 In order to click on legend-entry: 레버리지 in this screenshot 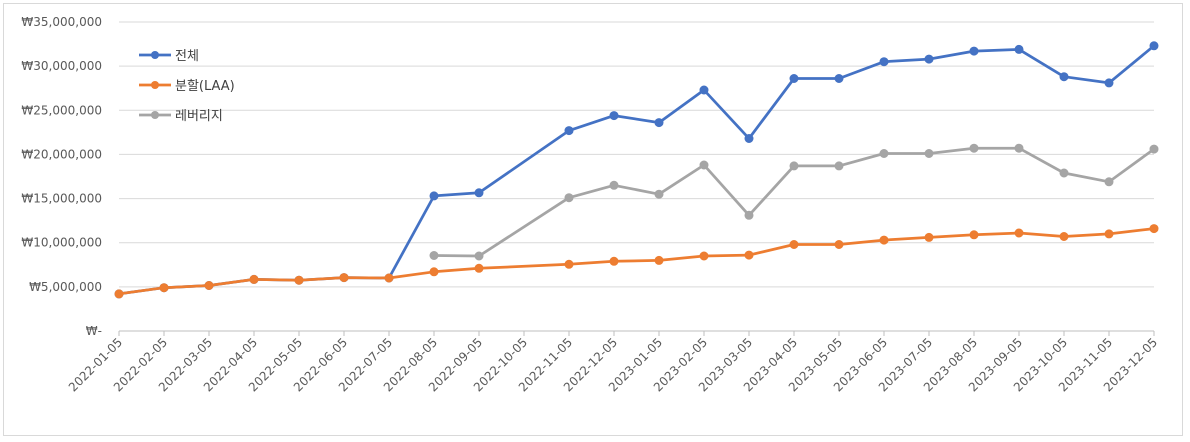, I will do `click(181, 116)`.